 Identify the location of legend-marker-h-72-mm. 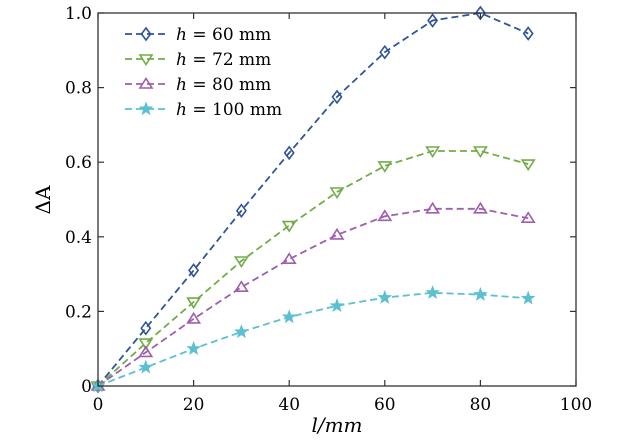
(146, 60).